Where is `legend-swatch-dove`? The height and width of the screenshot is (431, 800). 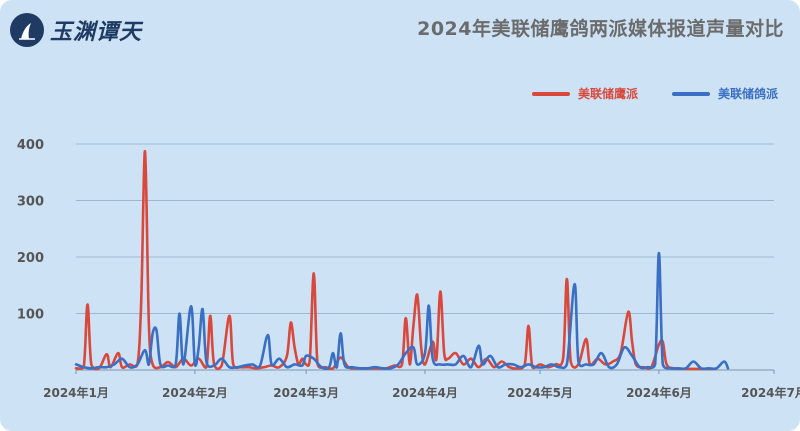
legend-swatch-dove is located at coordinates (690, 93).